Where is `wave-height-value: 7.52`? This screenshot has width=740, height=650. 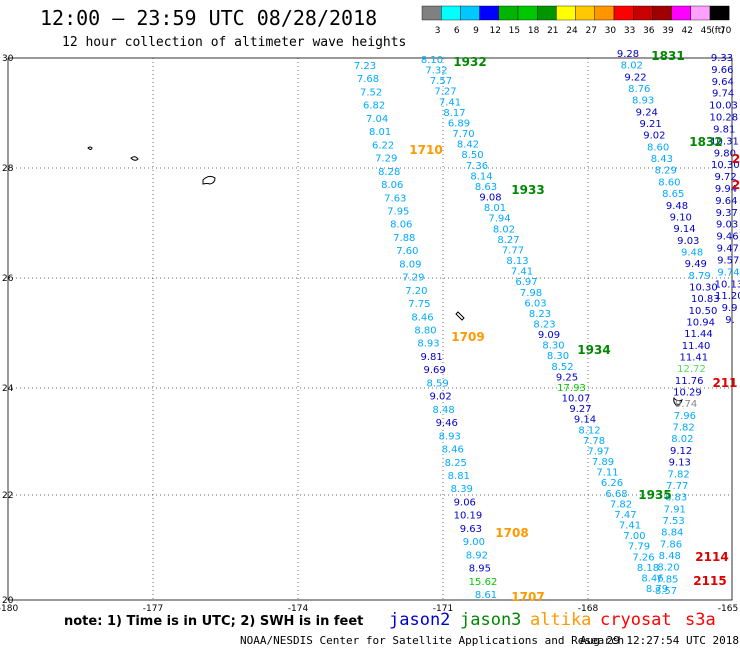 wave-height-value: 7.52 is located at coordinates (371, 93).